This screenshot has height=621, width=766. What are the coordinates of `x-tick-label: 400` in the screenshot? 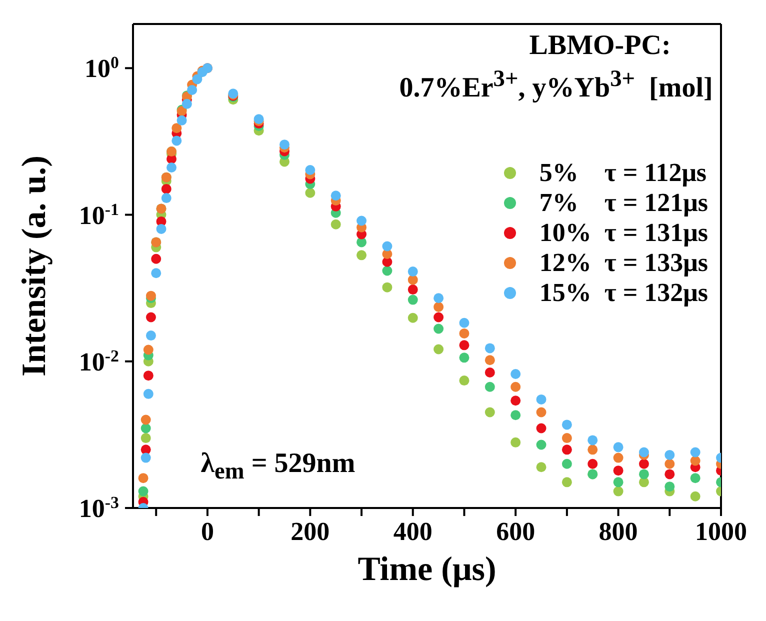 It's located at (412, 531).